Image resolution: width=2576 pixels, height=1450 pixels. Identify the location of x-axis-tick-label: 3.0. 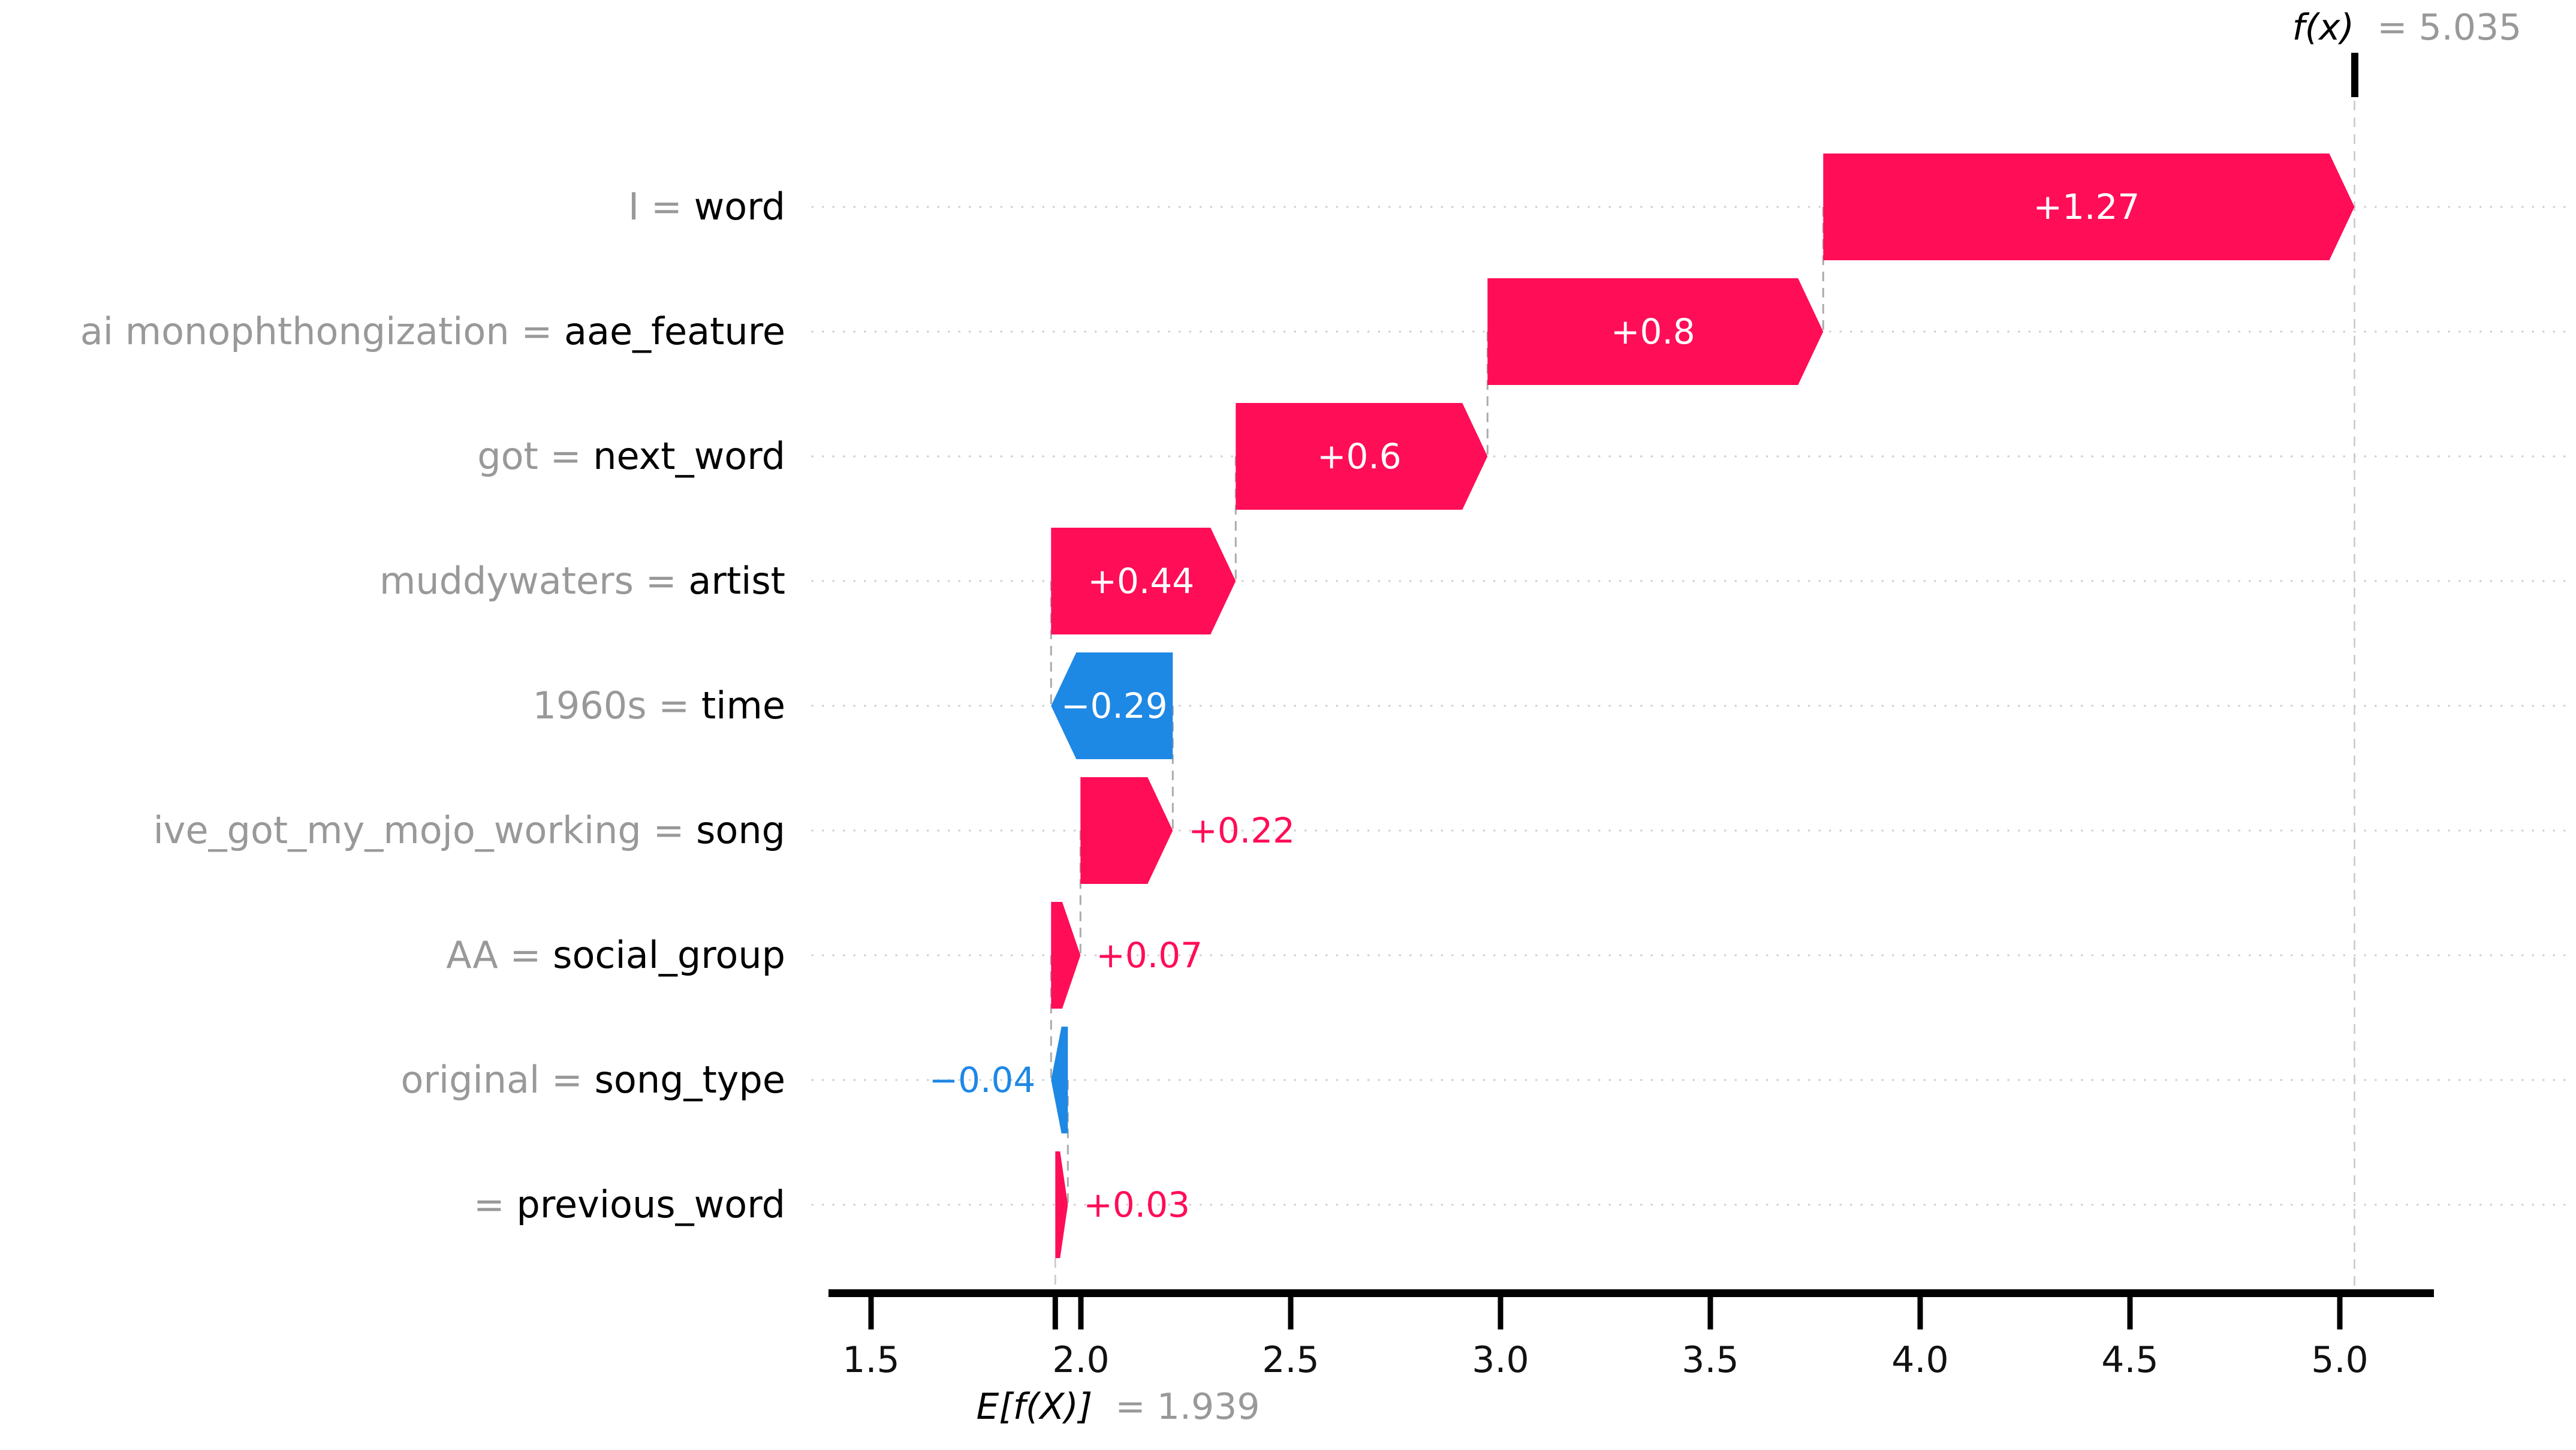
(1500, 1360).